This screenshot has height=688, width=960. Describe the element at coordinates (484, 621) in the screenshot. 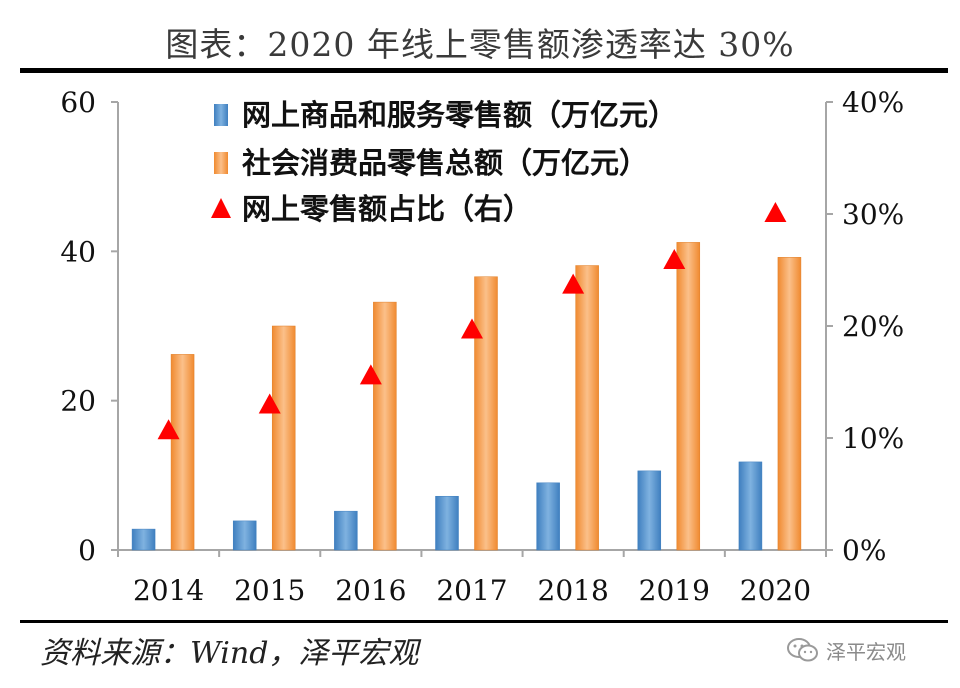

I see `bottom-rule` at that location.